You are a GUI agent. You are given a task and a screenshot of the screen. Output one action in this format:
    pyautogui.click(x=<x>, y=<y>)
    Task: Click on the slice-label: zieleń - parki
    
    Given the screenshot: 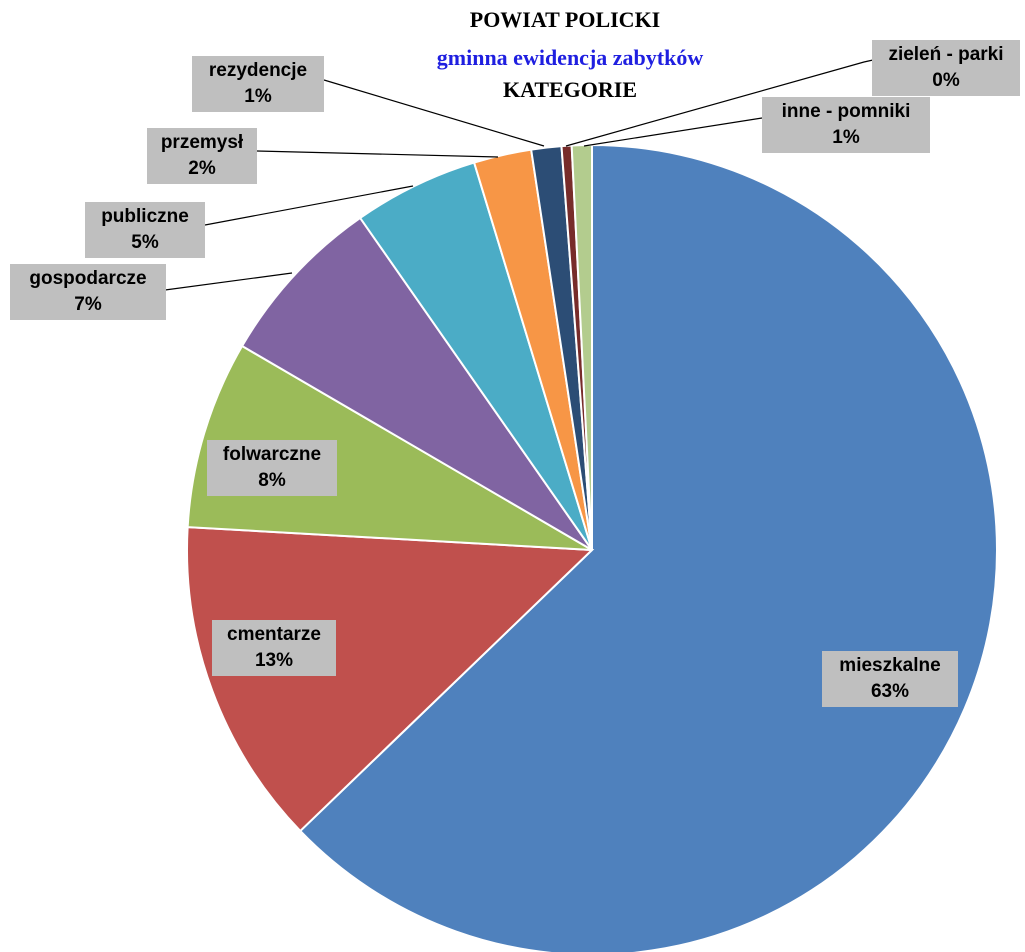 What is the action you would take?
    pyautogui.click(x=945, y=54)
    